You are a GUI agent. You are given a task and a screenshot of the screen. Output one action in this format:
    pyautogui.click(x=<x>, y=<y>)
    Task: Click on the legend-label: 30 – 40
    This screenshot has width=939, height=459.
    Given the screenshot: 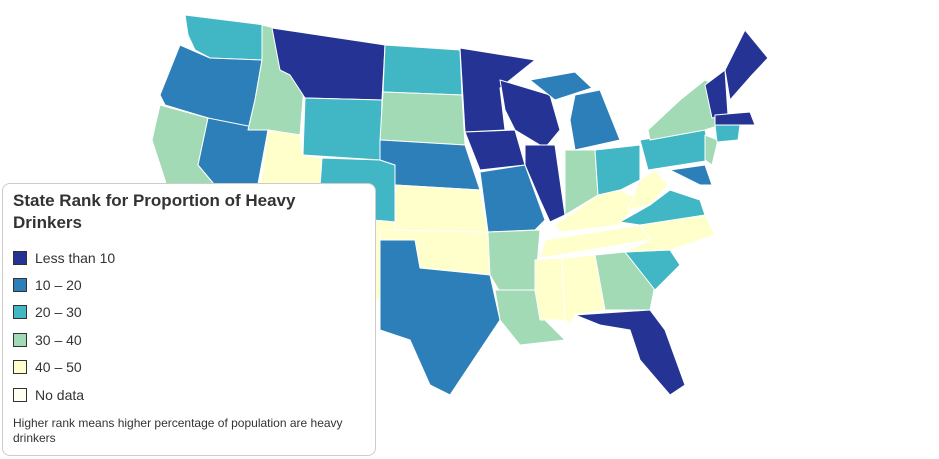 What is the action you would take?
    pyautogui.click(x=58, y=339)
    